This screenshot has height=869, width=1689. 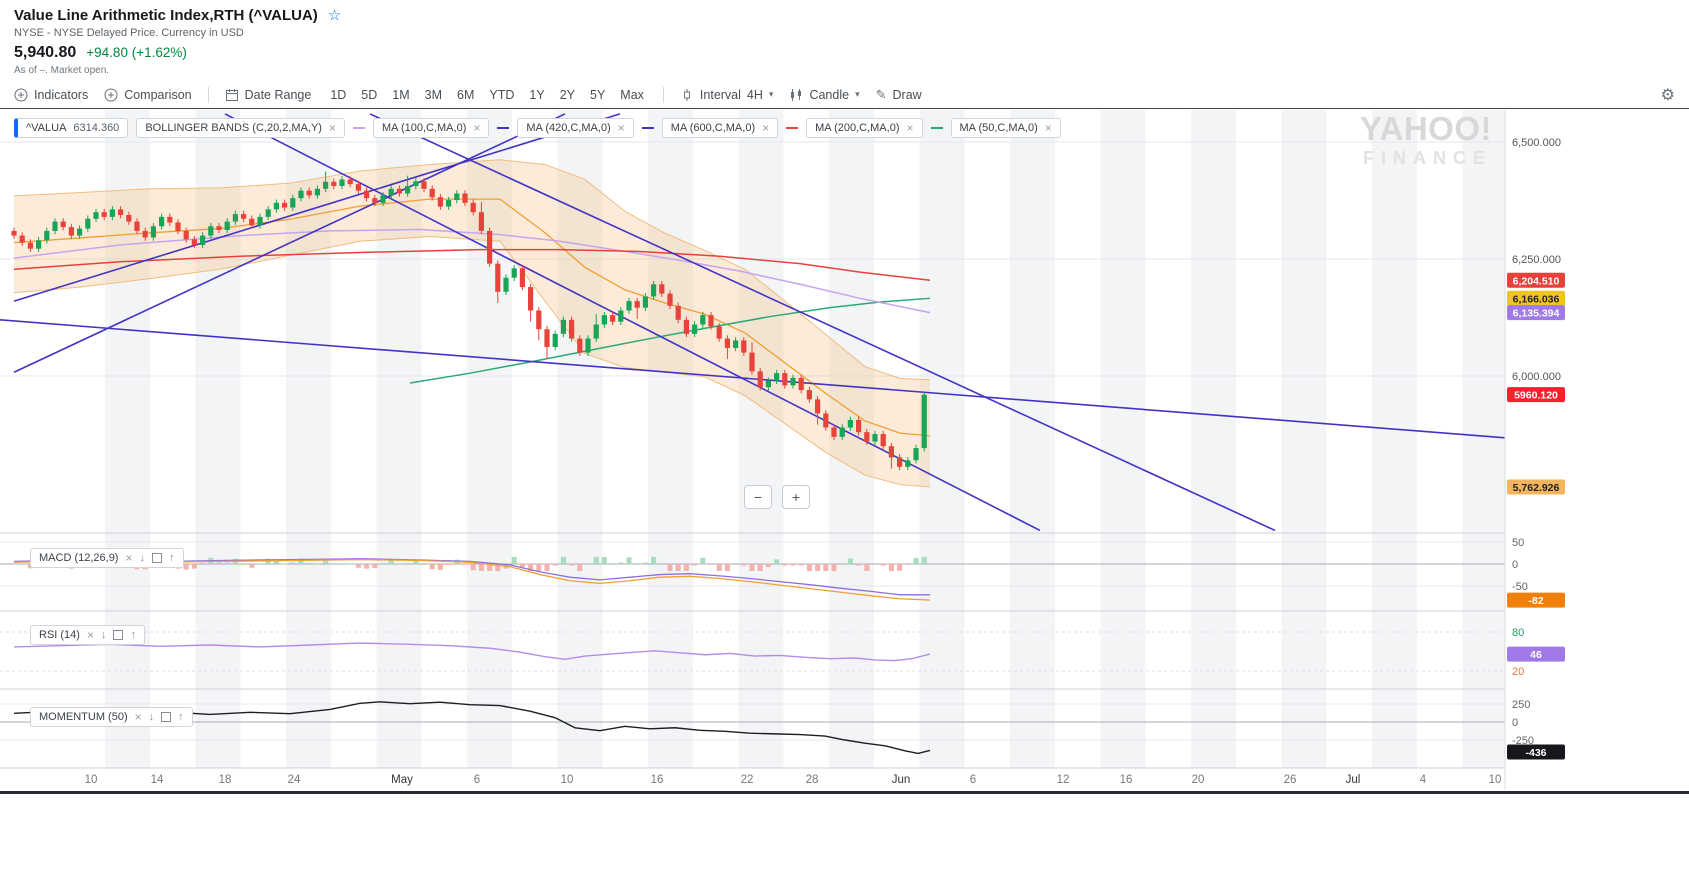 I want to click on range-button-max: Max, so click(x=632, y=95).